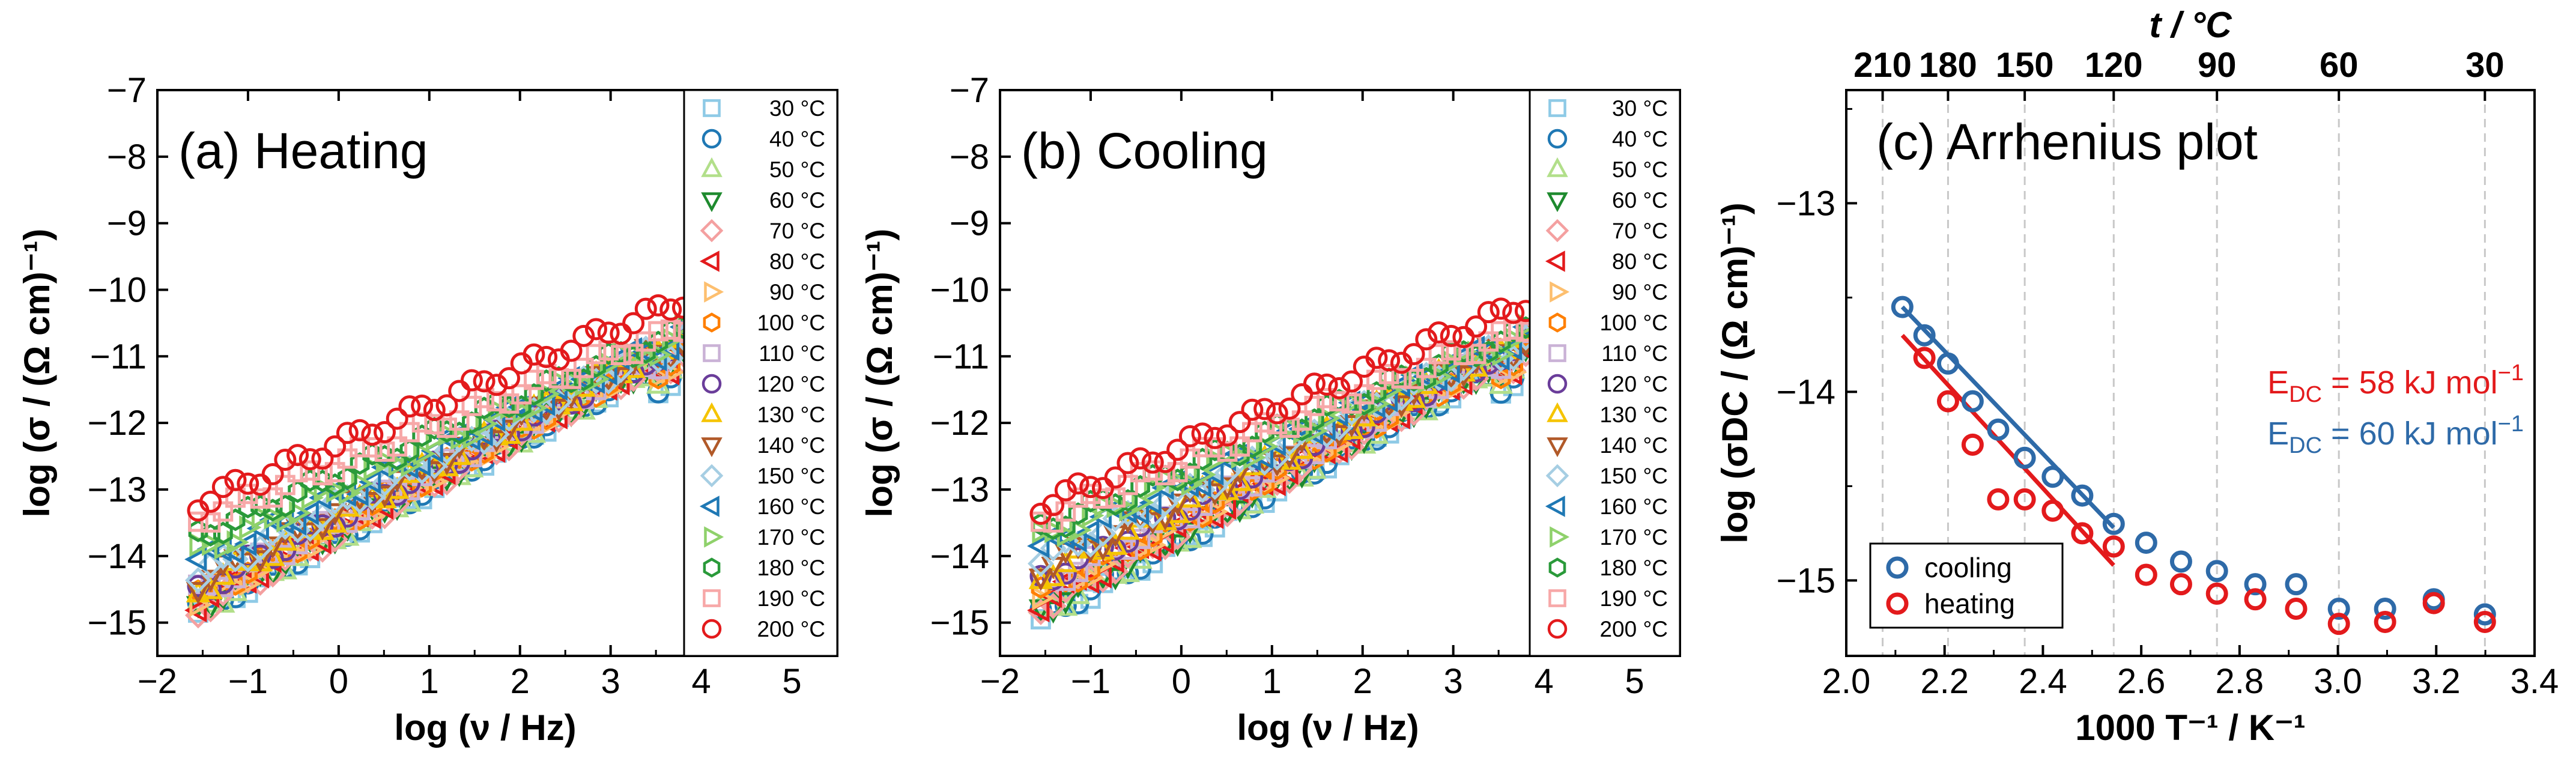 This screenshot has width=2576, height=764. Describe the element at coordinates (1969, 603) in the screenshot. I see `legend-label: heating` at that location.